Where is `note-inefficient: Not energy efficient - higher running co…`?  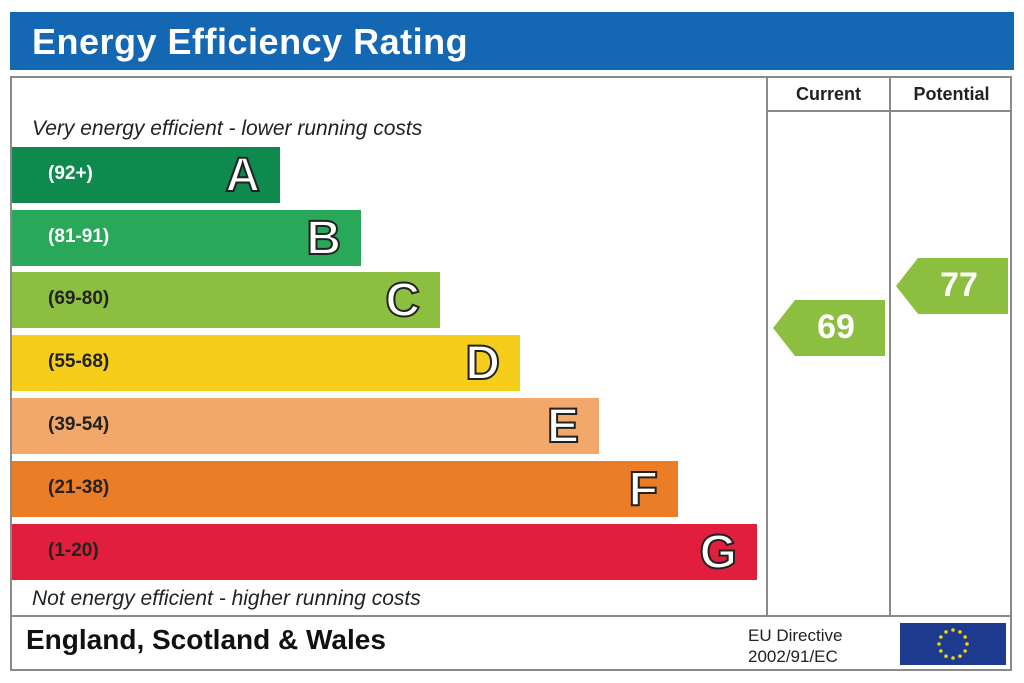
note-inefficient: Not energy efficient - higher running co… is located at coordinates (226, 598).